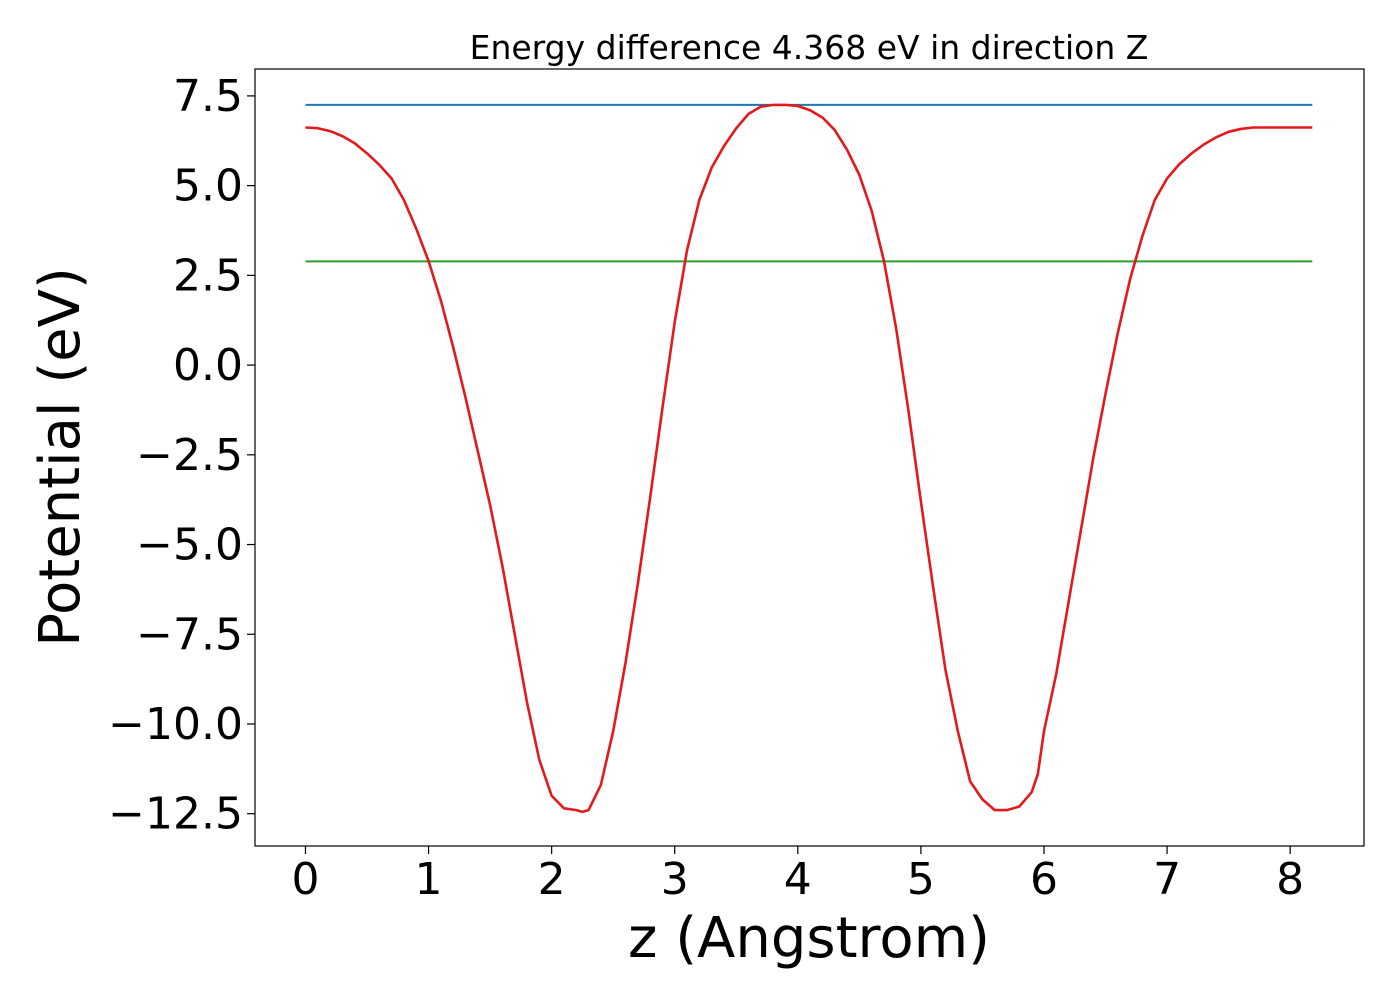  I want to click on x-axis: 0 1 2 3 4 5 6 7 8, so click(797, 875).